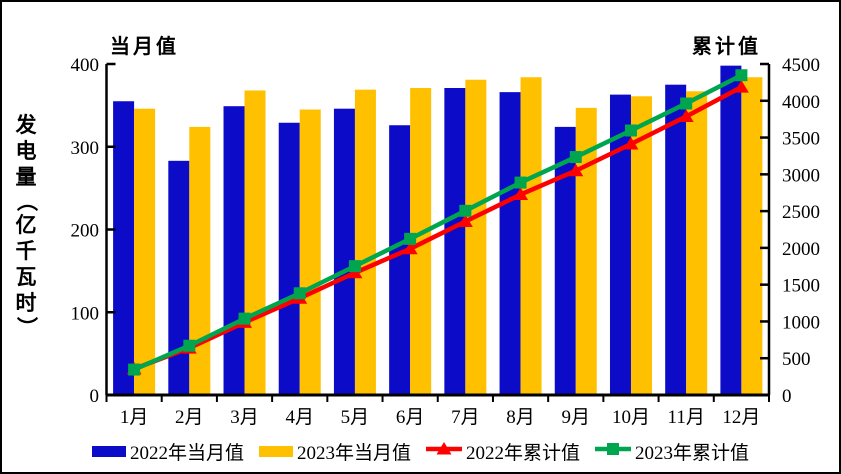  Describe the element at coordinates (134, 369) in the screenshot. I see `marker-2023年累计值-1月` at that location.